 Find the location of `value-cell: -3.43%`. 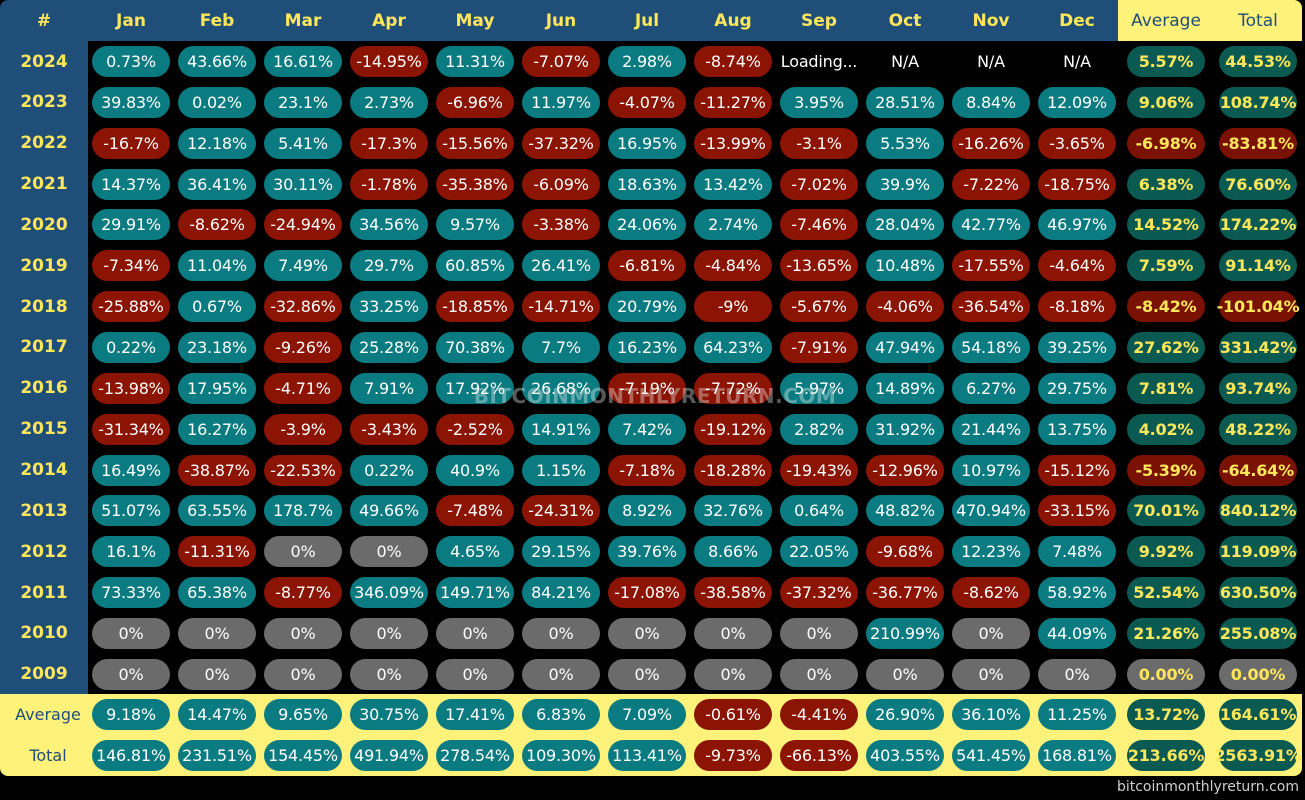

value-cell: -3.43% is located at coordinates (389, 429).